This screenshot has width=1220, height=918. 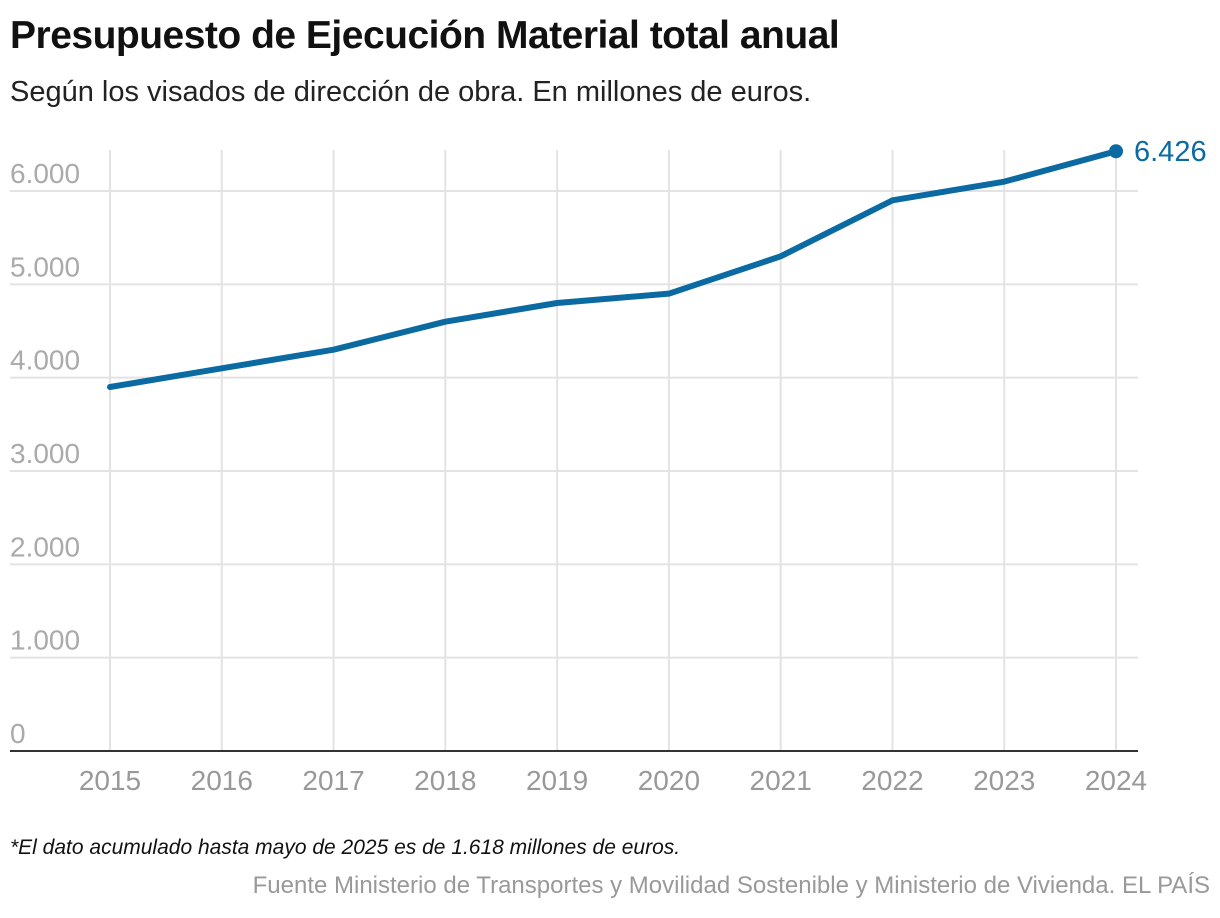 I want to click on x-tick-label: 2023, so click(x=1004, y=780).